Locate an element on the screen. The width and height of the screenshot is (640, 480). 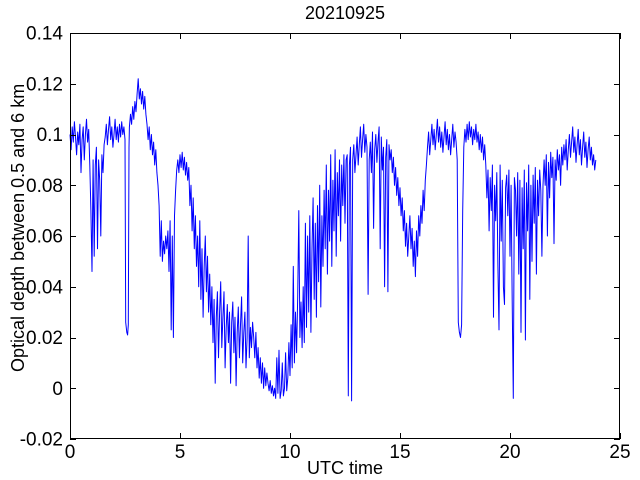
x-axis-label: UTC time is located at coordinates (345, 468).